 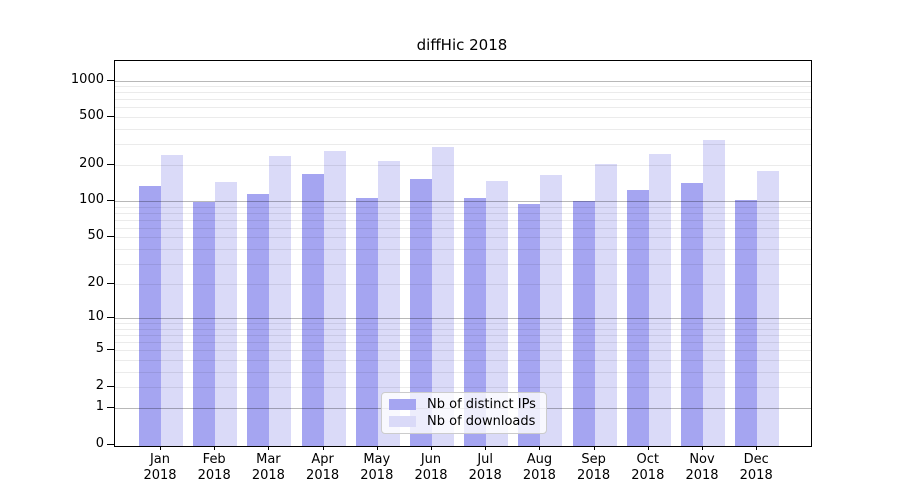 What do you see at coordinates (692, 314) in the screenshot?
I see `bar-nb-of-distinct-ips-nov` at bounding box center [692, 314].